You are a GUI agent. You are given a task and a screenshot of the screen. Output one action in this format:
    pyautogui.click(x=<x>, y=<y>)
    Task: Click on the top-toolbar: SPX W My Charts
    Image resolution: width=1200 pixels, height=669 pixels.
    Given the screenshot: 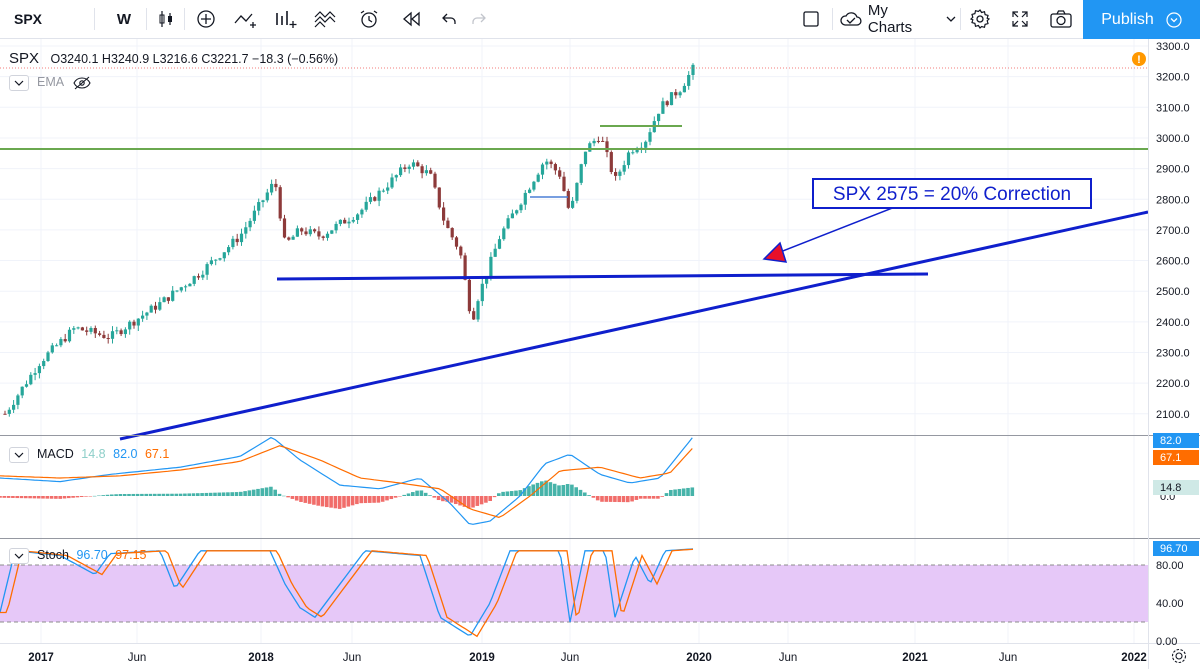 What is the action you would take?
    pyautogui.click(x=600, y=19)
    